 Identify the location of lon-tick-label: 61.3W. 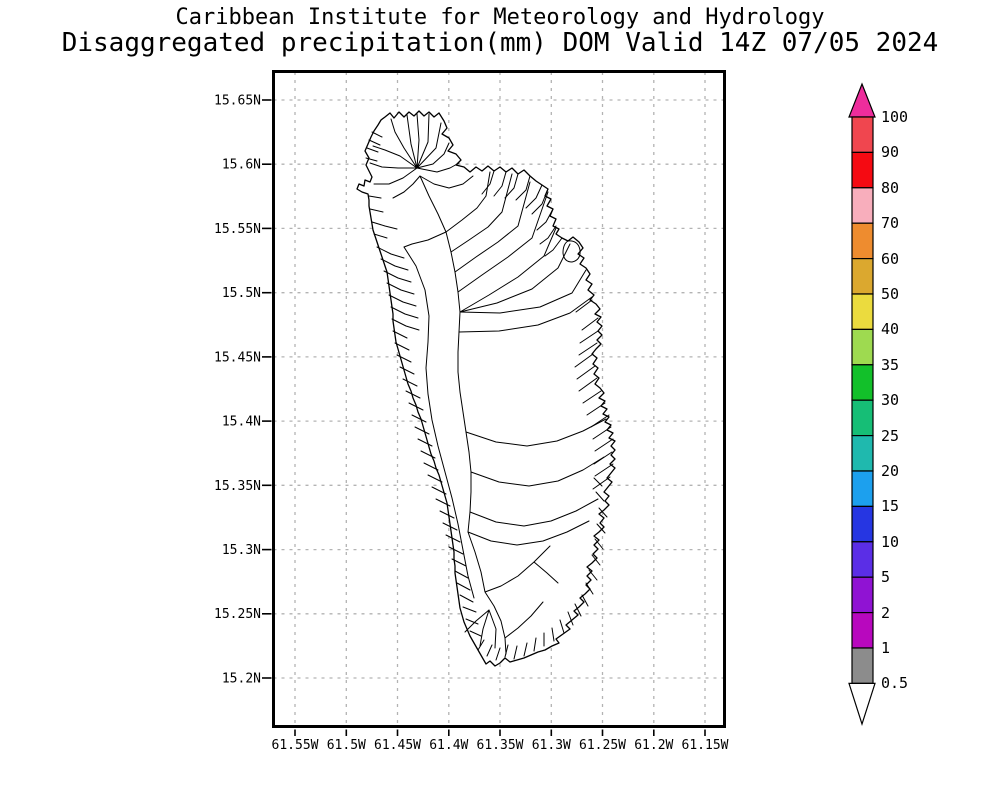
(551, 745).